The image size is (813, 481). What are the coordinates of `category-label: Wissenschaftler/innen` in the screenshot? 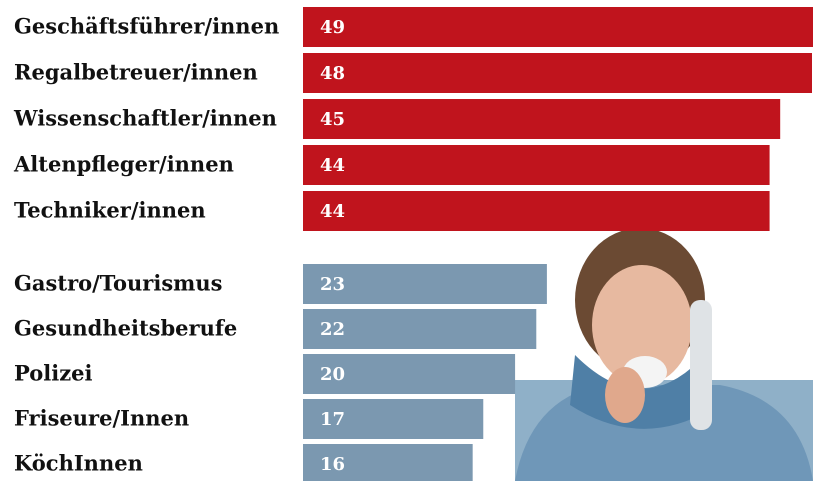 It's located at (145, 118).